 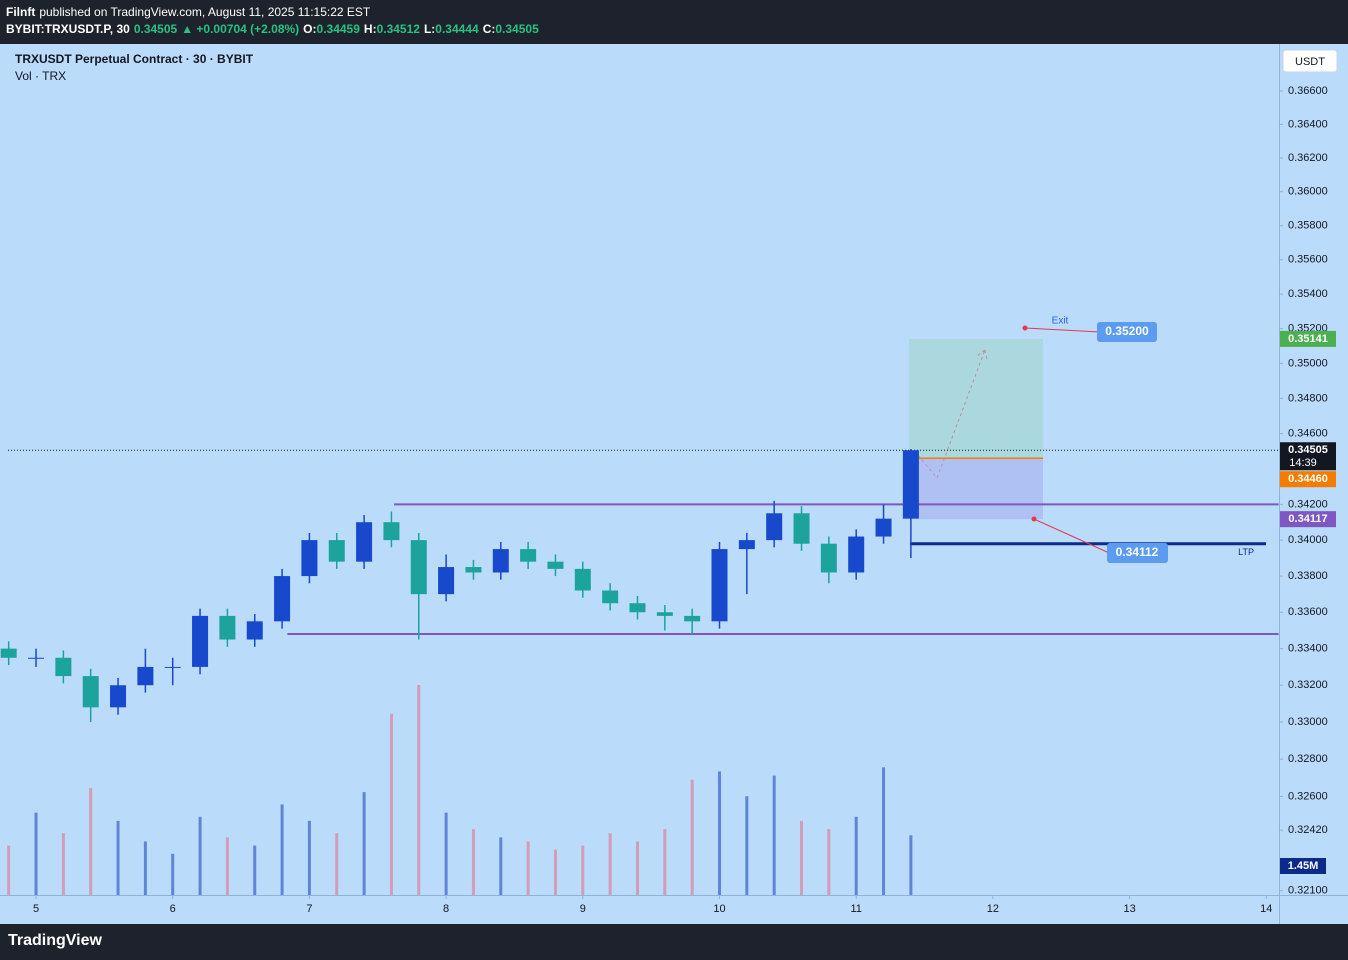 What do you see at coordinates (1310, 62) in the screenshot?
I see `currency: USDT` at bounding box center [1310, 62].